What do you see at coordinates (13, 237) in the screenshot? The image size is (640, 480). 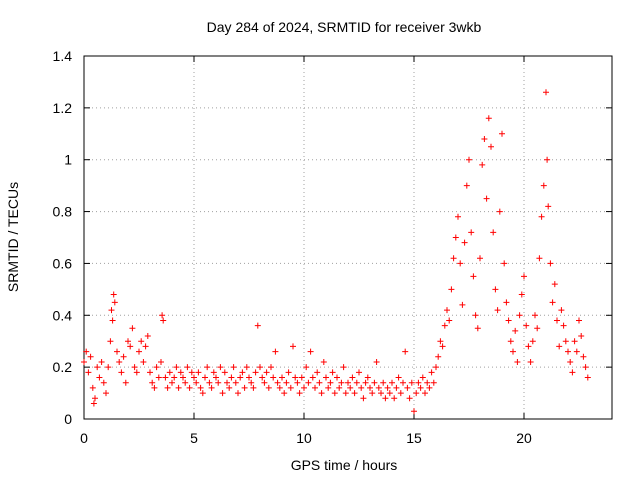 I see `y-axis-label: SRMTID / TECUs` at bounding box center [13, 237].